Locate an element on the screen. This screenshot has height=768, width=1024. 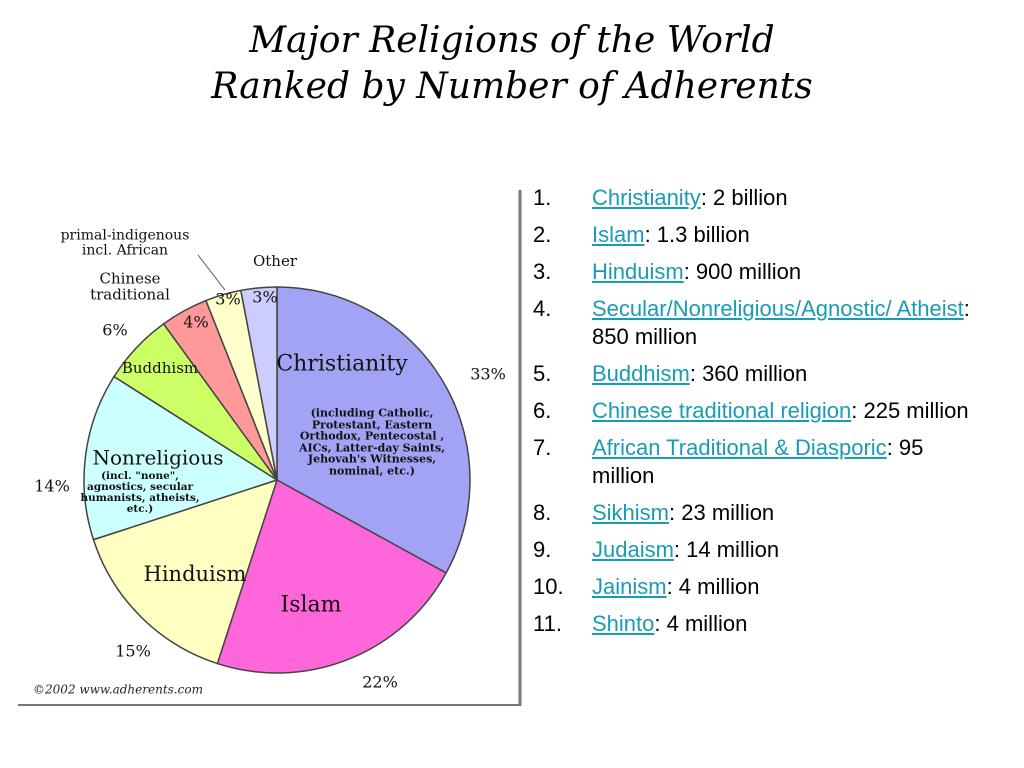
adherent-count: : 23 million is located at coordinates (722, 512).